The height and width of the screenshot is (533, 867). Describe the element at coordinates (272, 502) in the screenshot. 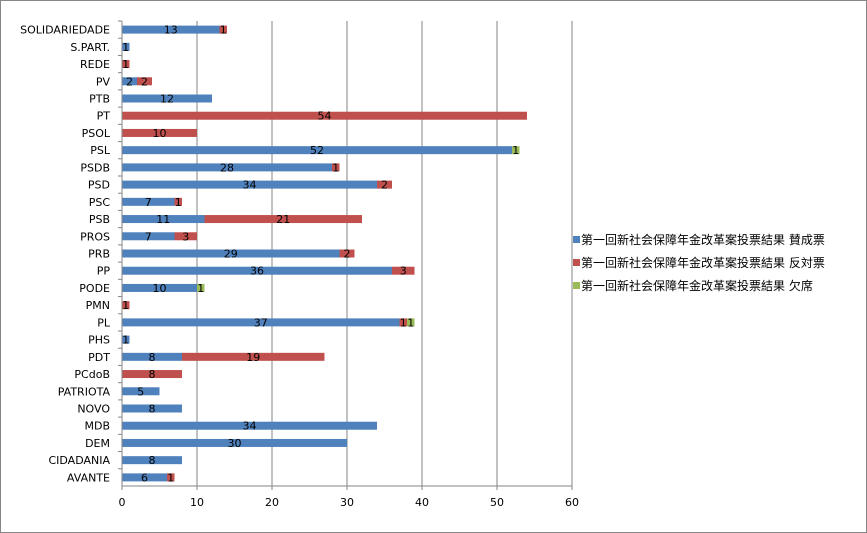

I see `x-tick-label: 20` at that location.